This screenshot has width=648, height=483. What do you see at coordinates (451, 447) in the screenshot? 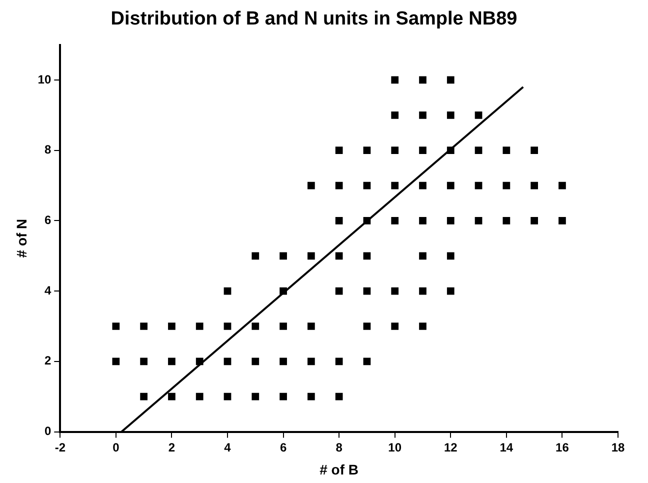
I see `x-tick-label: 12` at bounding box center [451, 447].